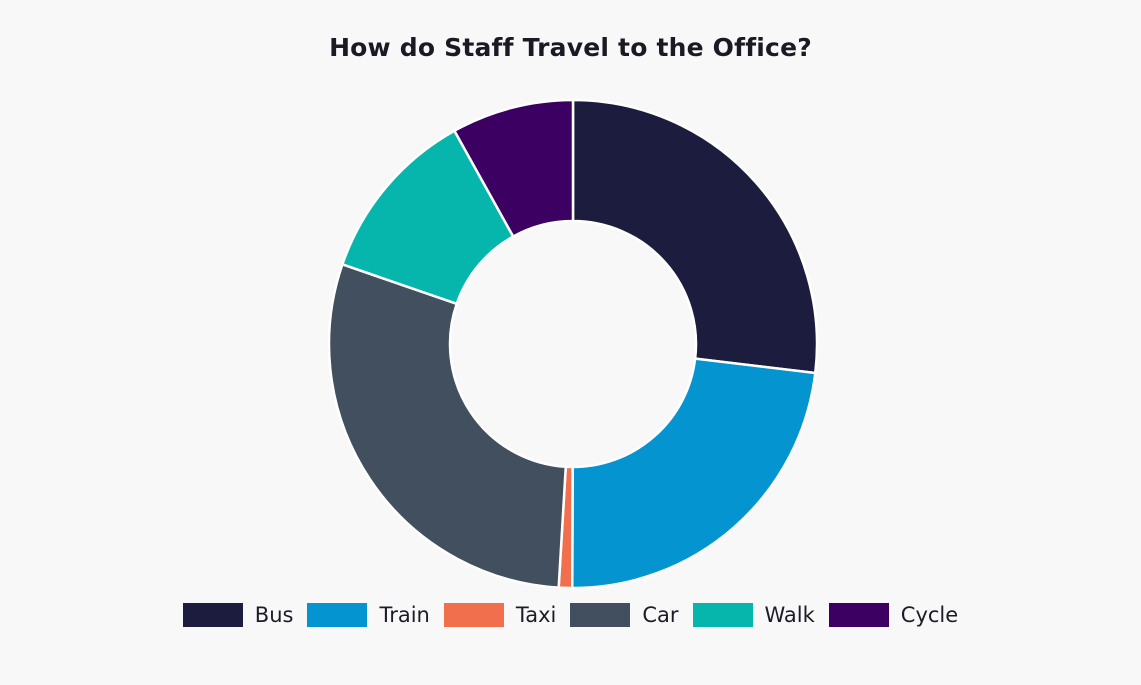 Image resolution: width=1141 pixels, height=685 pixels. What do you see at coordinates (337, 615) in the screenshot?
I see `legend-swatch-train` at bounding box center [337, 615].